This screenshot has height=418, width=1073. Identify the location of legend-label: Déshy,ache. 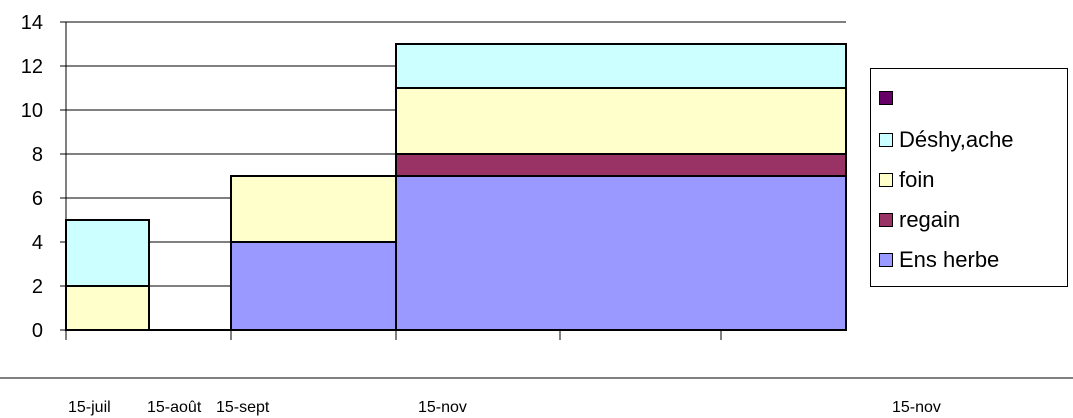
(956, 139).